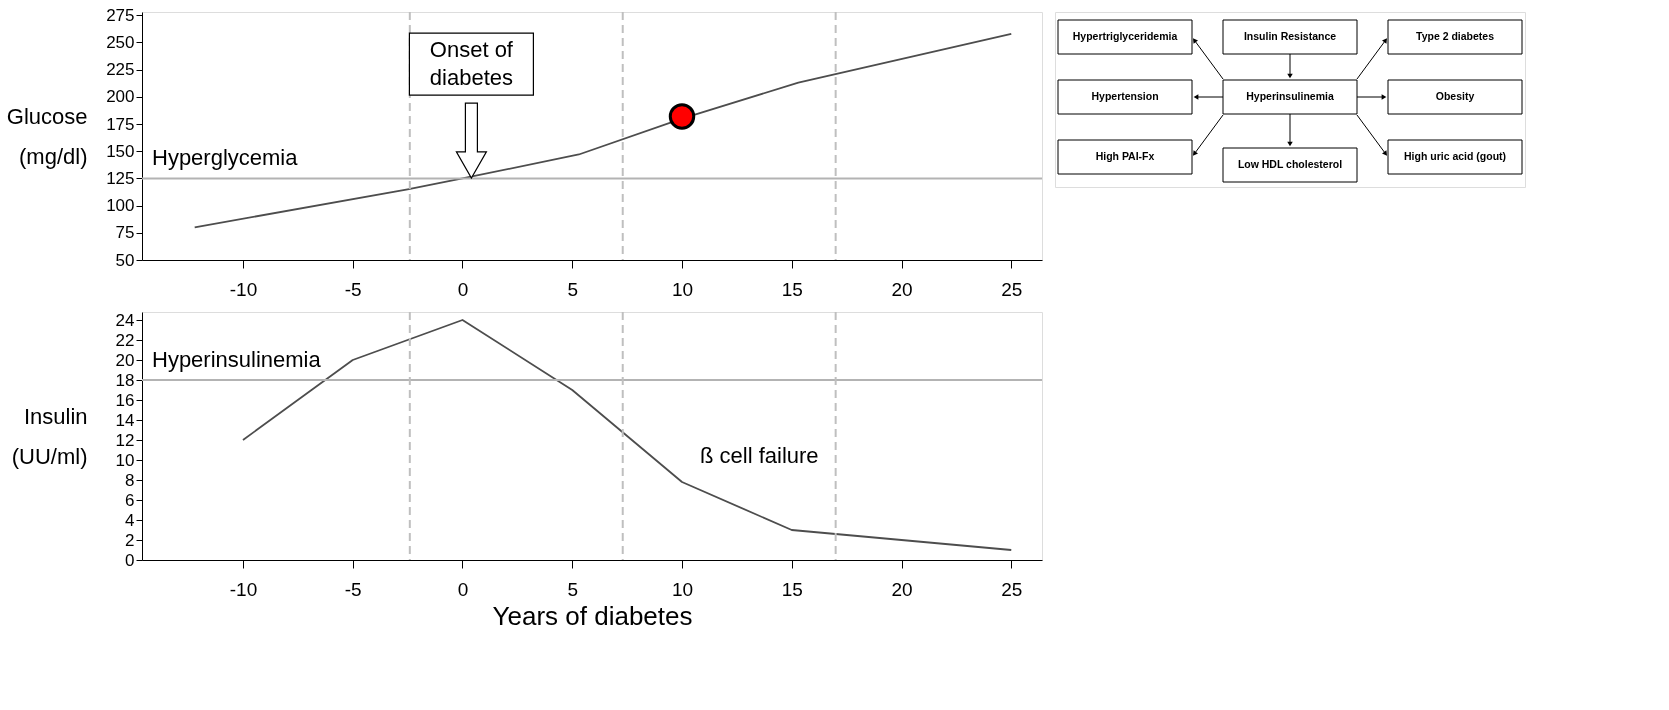  I want to click on text: High uric acid (gout), so click(1455, 156).